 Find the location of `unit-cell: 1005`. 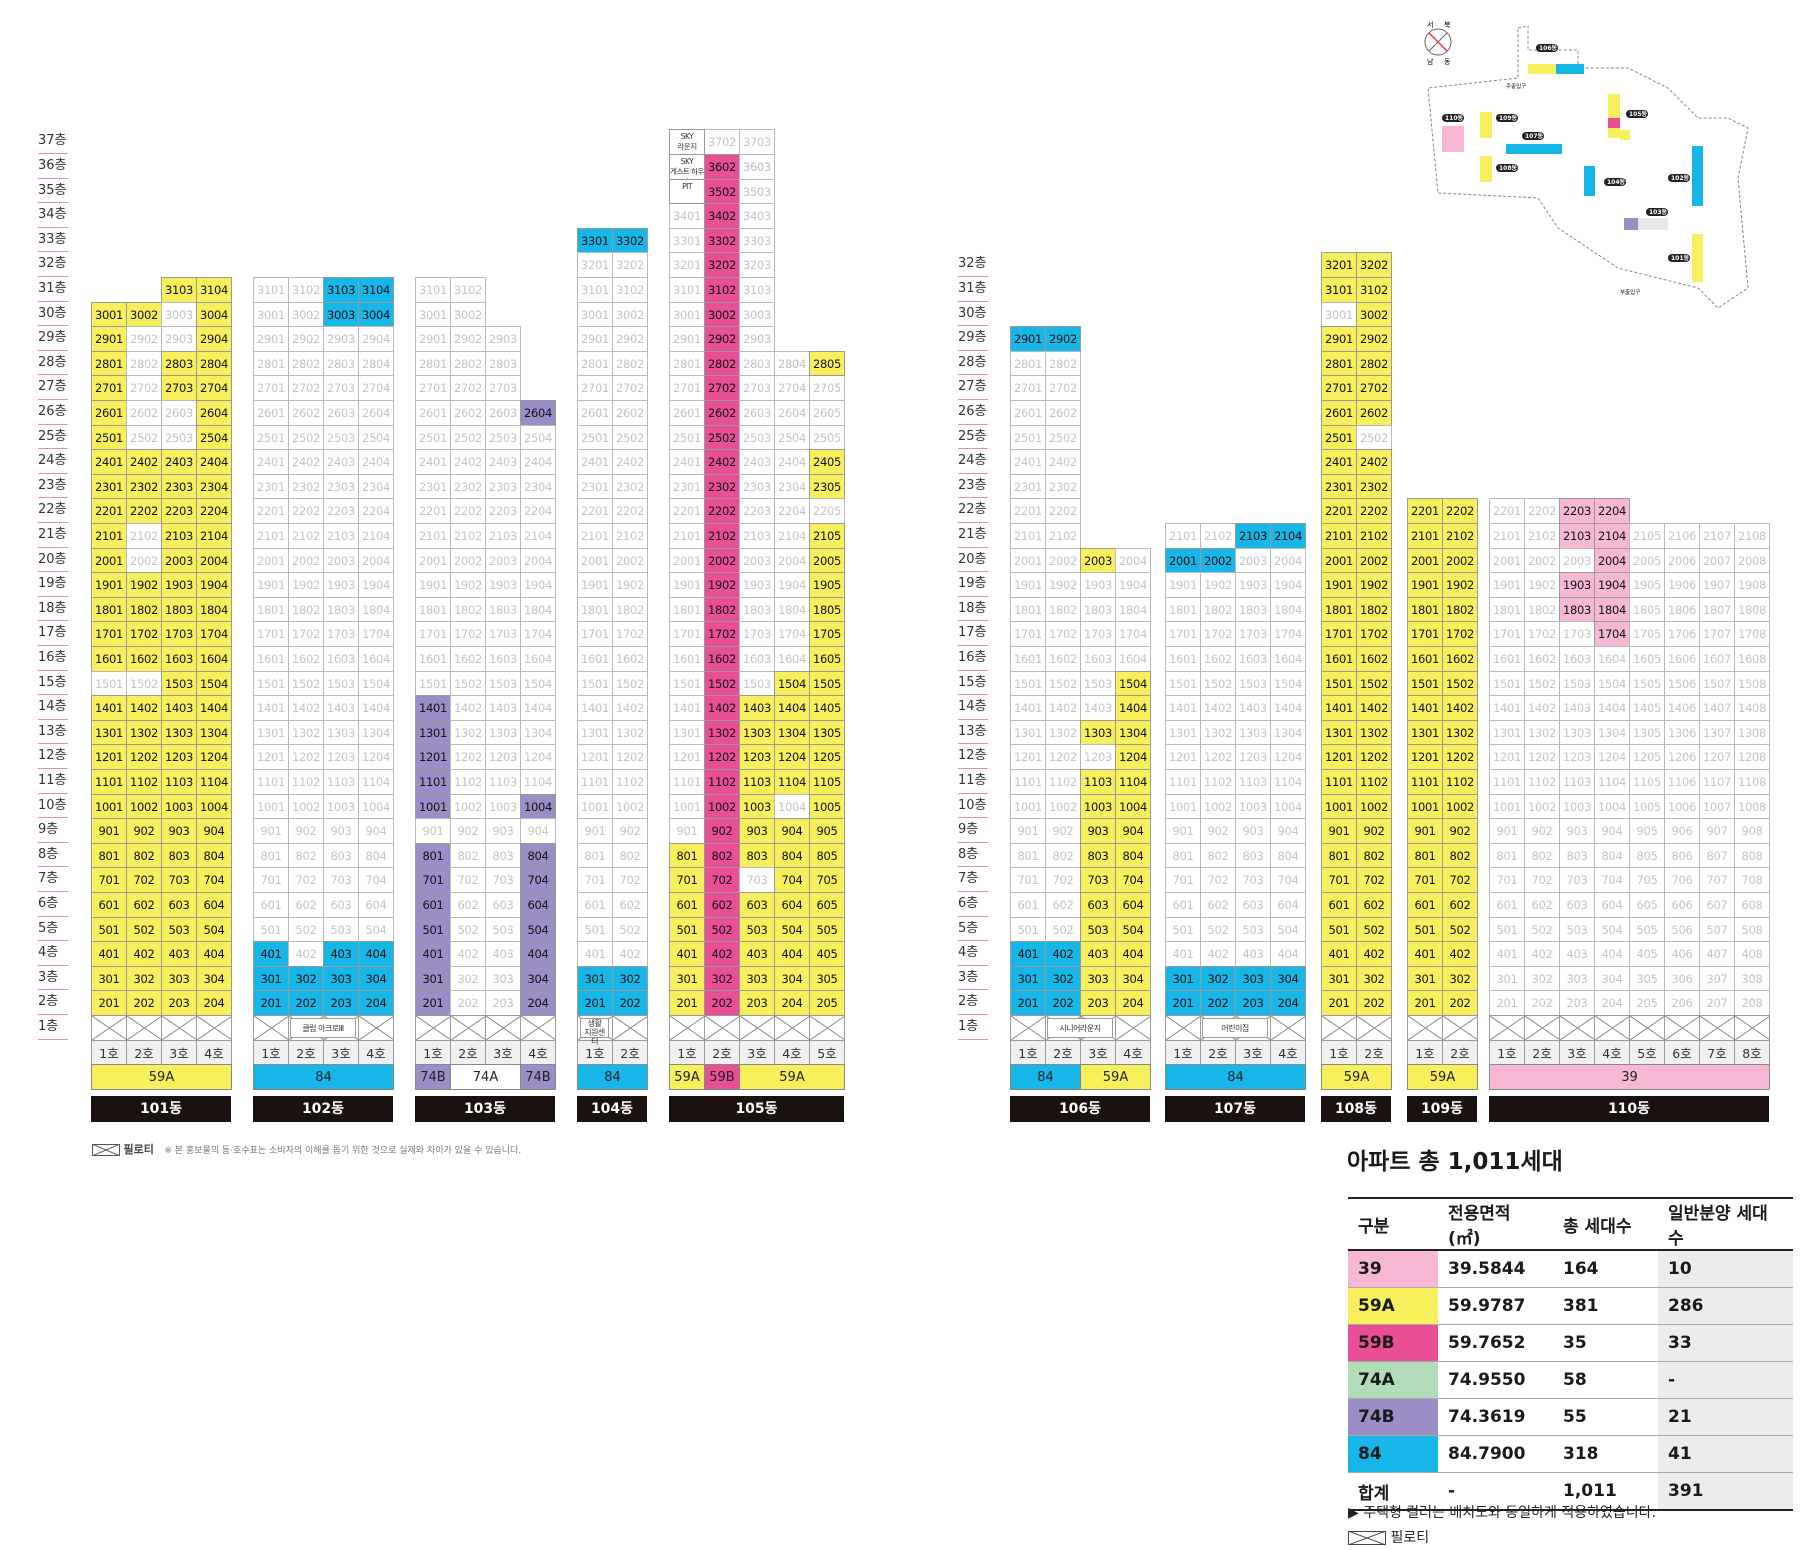

unit-cell: 1005 is located at coordinates (827, 806).